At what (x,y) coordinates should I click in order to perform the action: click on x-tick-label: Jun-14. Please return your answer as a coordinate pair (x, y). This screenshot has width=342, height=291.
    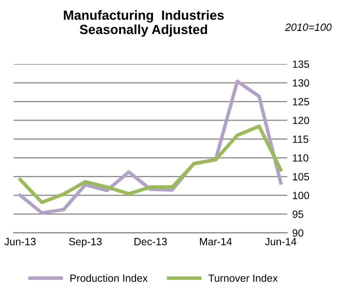
    Looking at the image, I should click on (280, 242).